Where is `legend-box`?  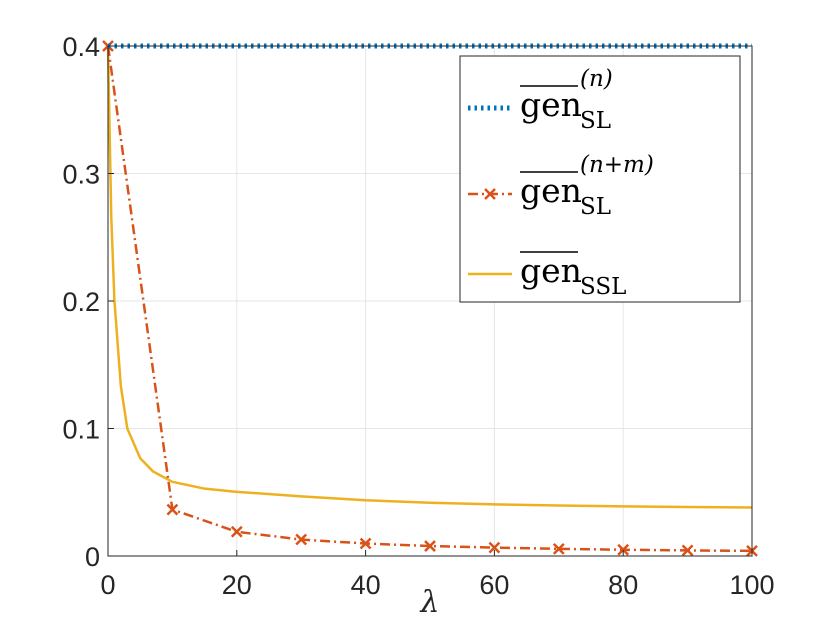
legend-box is located at coordinates (600, 179).